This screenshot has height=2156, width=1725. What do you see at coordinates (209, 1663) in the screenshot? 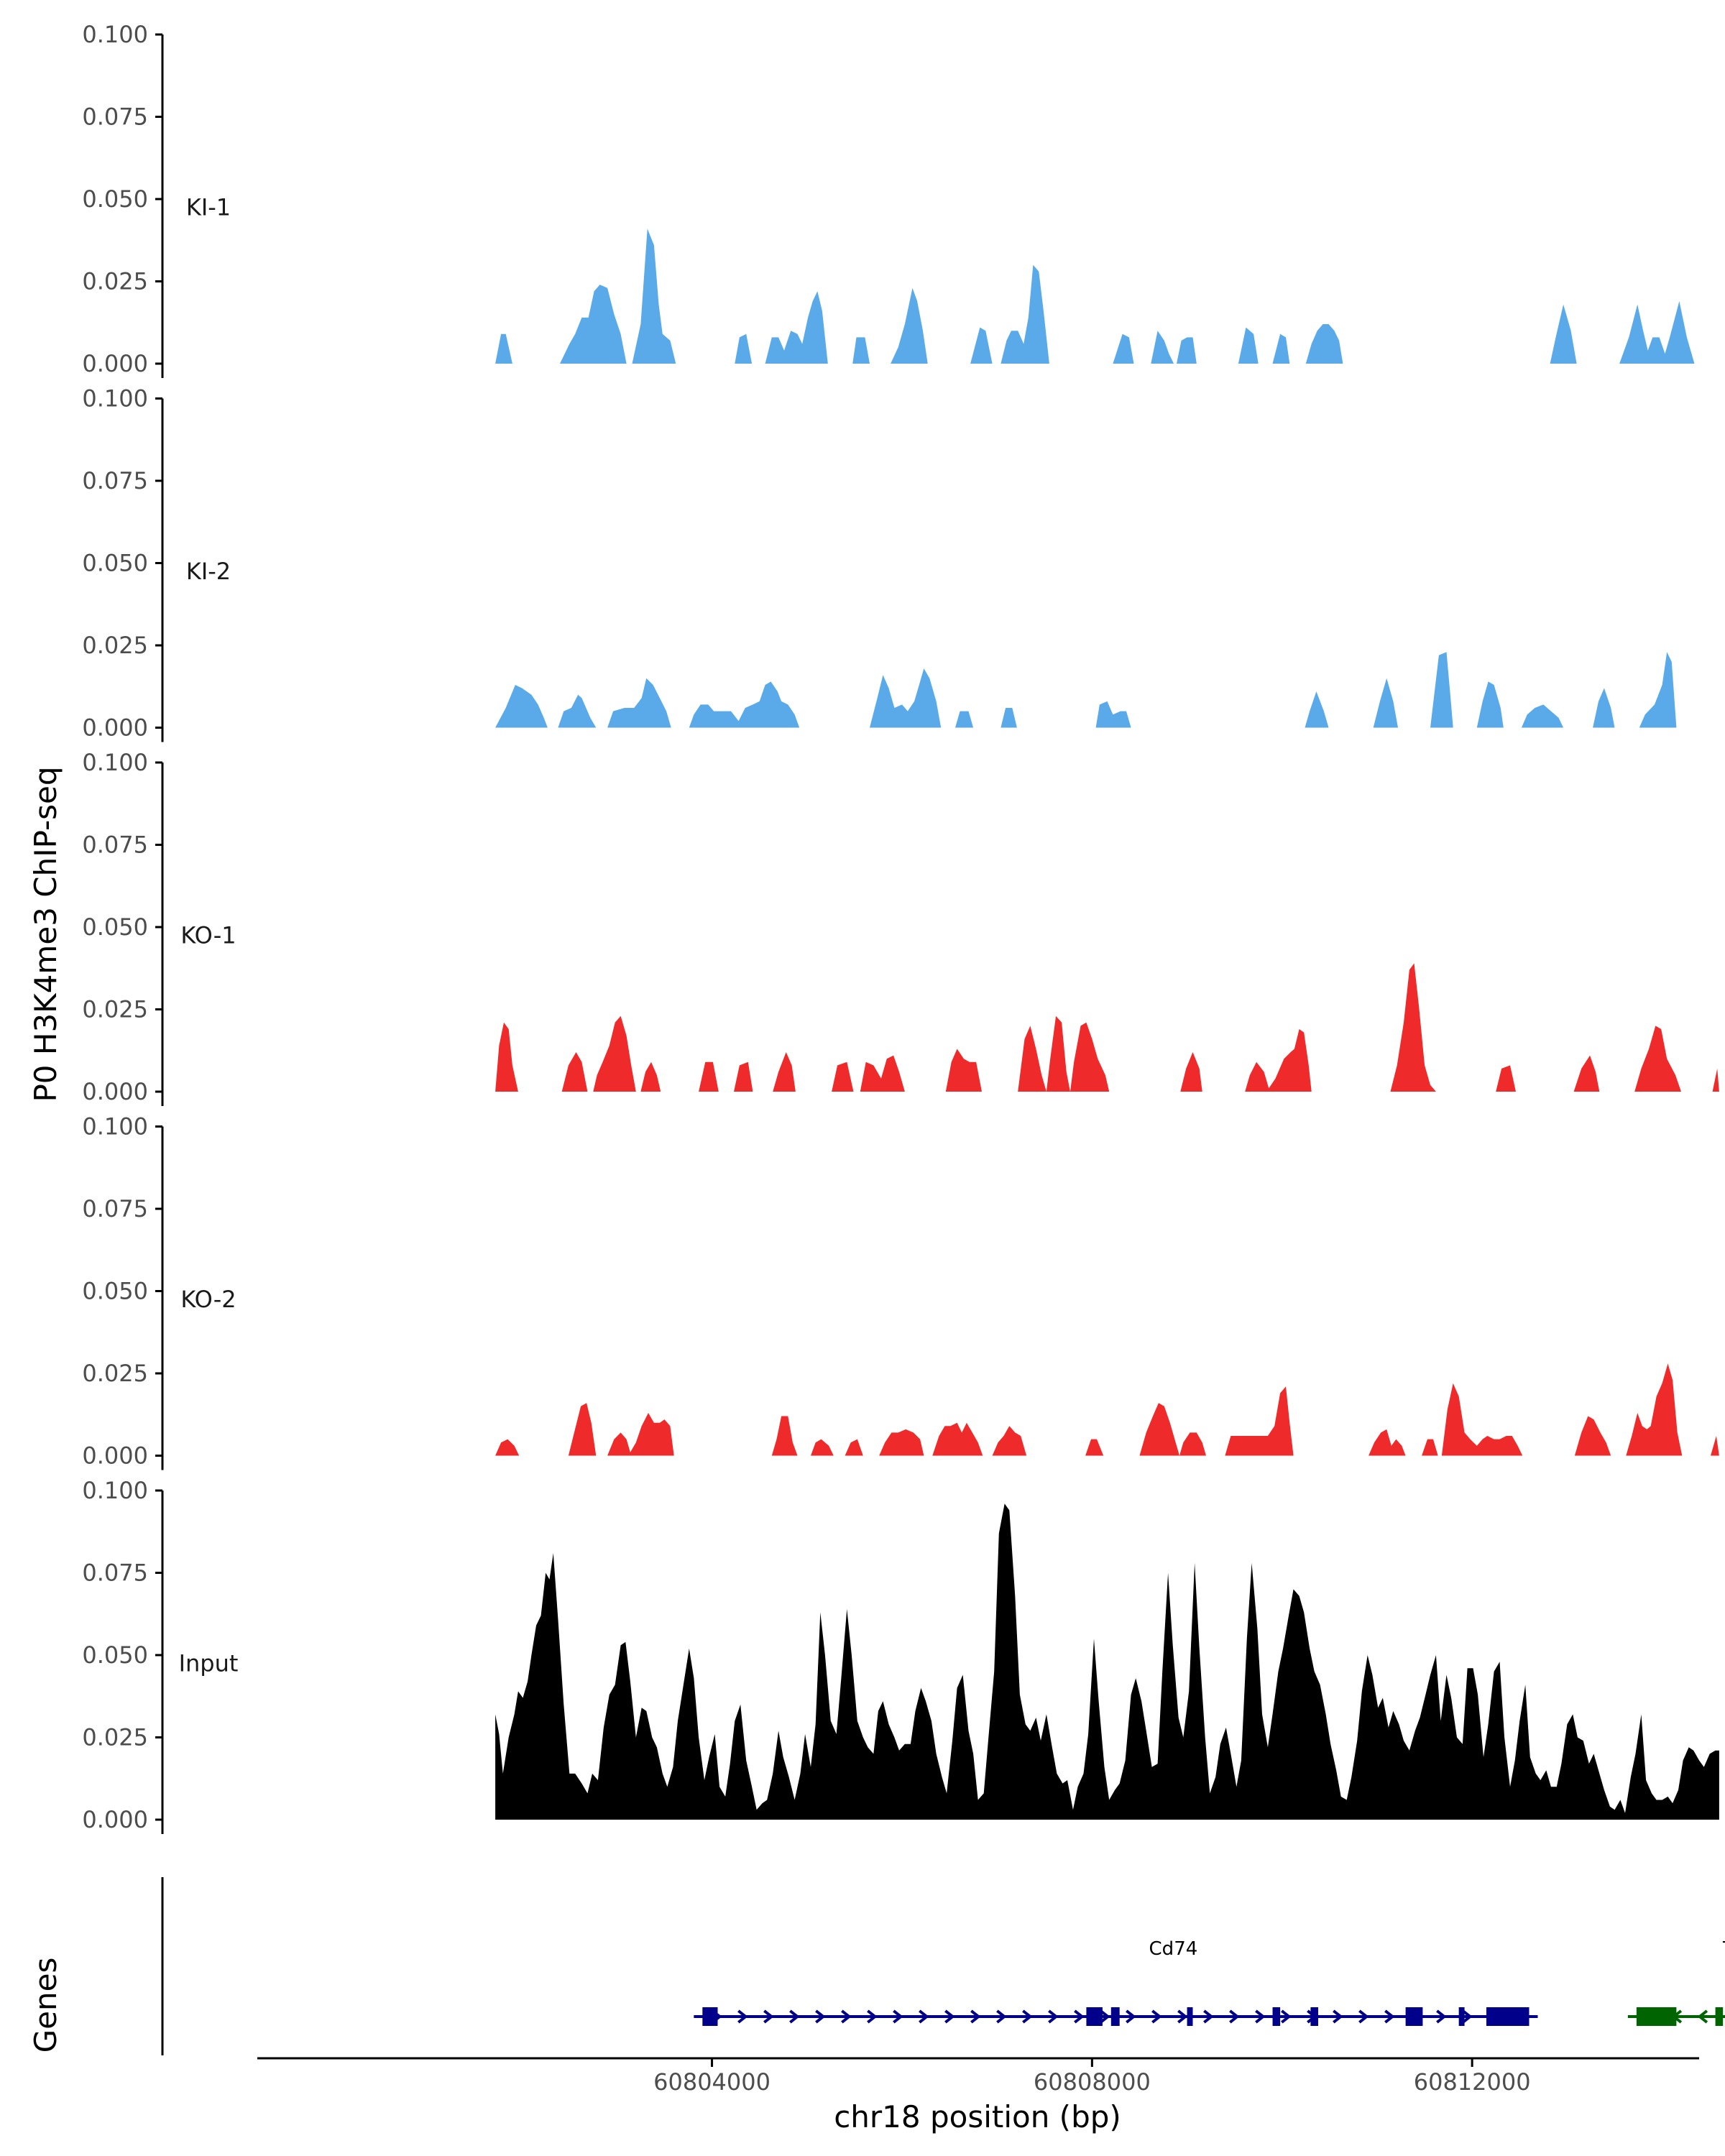
I see `track-label-input: Input` at bounding box center [209, 1663].